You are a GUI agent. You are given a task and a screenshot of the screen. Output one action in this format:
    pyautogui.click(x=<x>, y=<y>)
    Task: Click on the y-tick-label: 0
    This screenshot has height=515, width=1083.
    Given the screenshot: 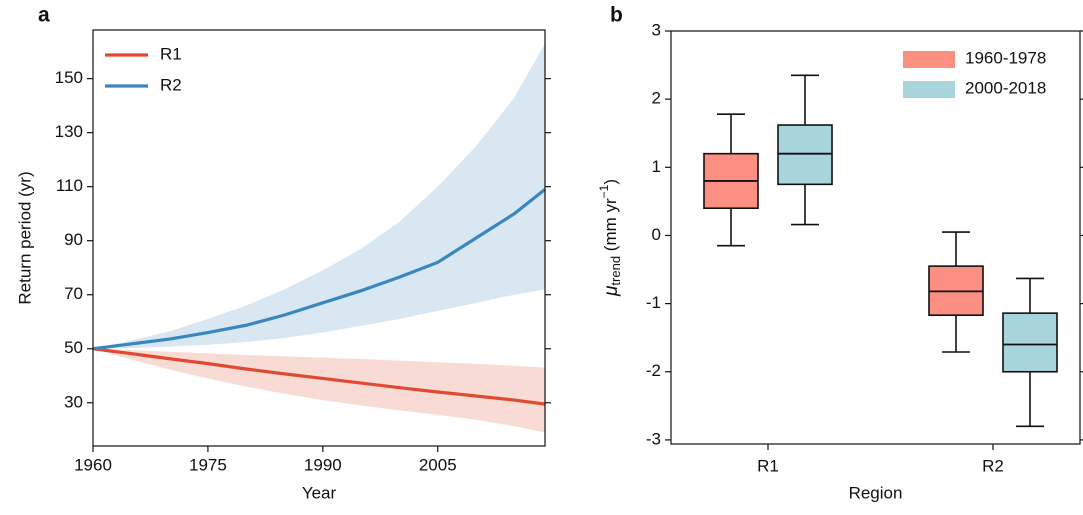 What is the action you would take?
    pyautogui.click(x=656, y=234)
    